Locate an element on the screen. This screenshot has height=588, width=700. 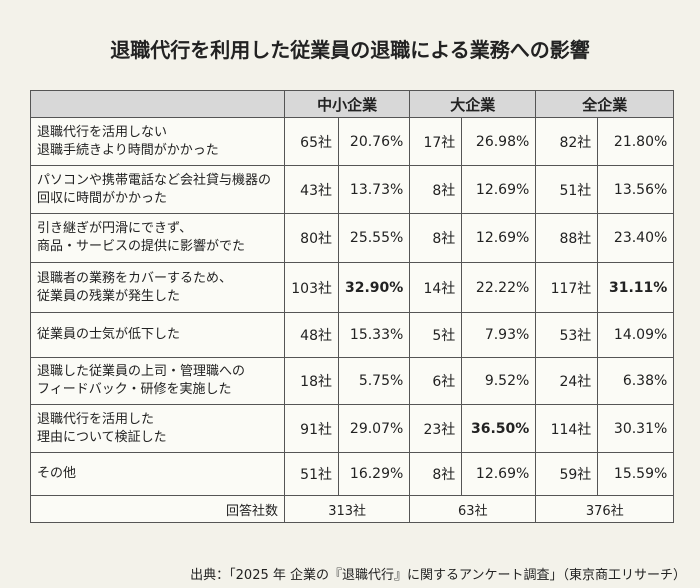
cell: 6.38% is located at coordinates (636, 381).